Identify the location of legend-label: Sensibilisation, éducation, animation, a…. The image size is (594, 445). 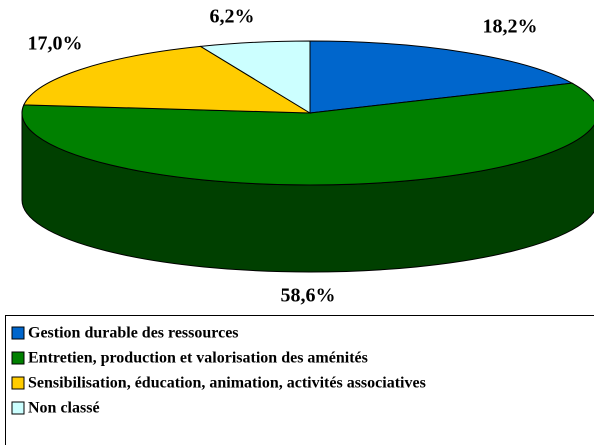
(227, 383).